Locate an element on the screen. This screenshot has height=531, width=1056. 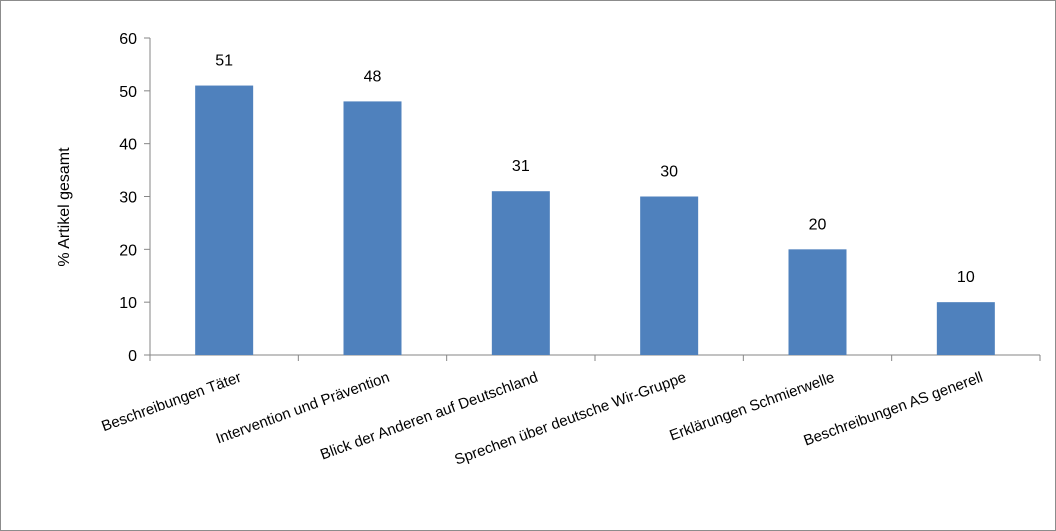
y-tick-label: 40 is located at coordinates (128, 145).